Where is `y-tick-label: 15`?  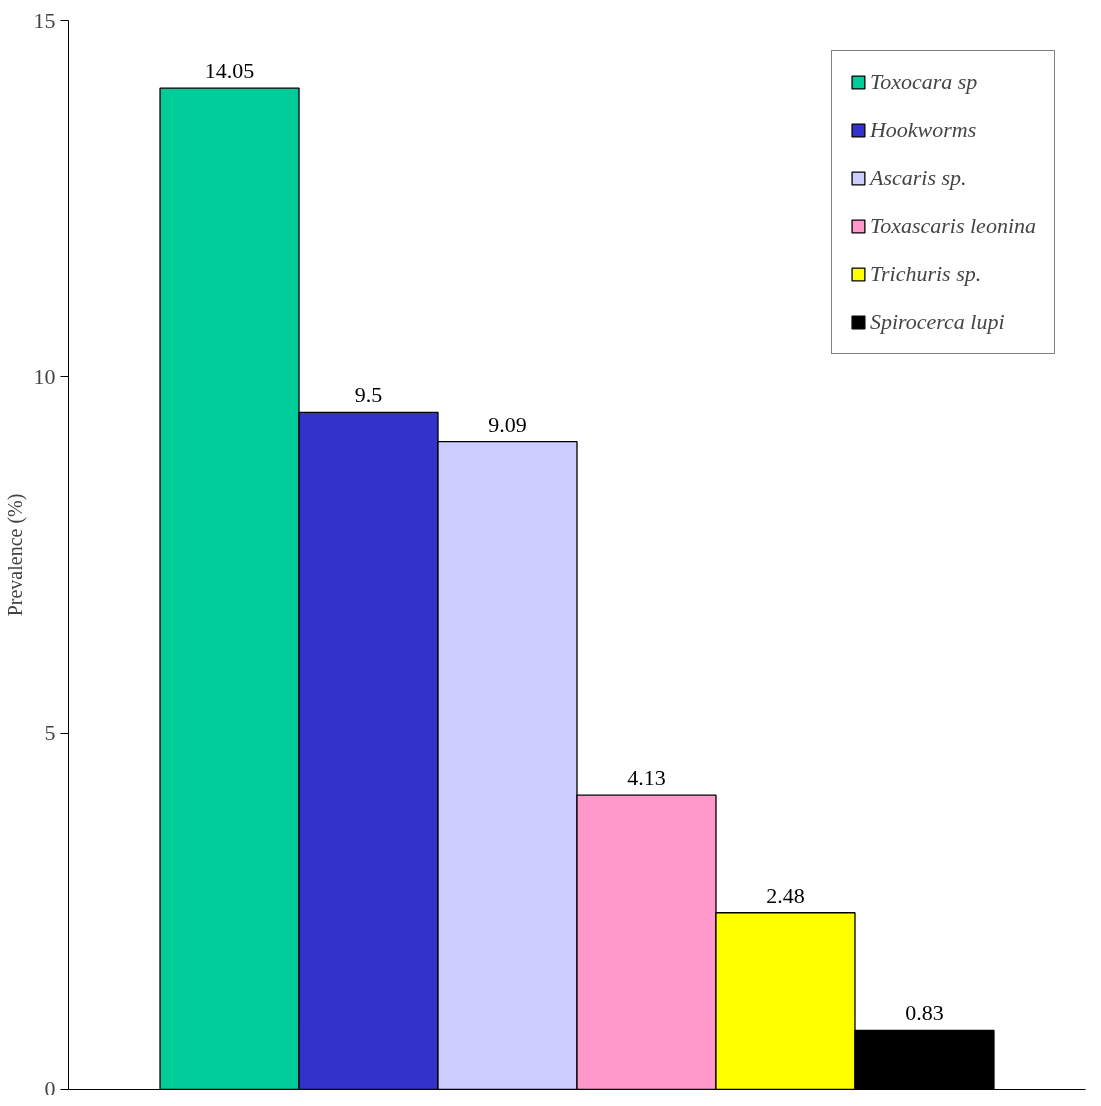 y-tick-label: 15 is located at coordinates (44, 20).